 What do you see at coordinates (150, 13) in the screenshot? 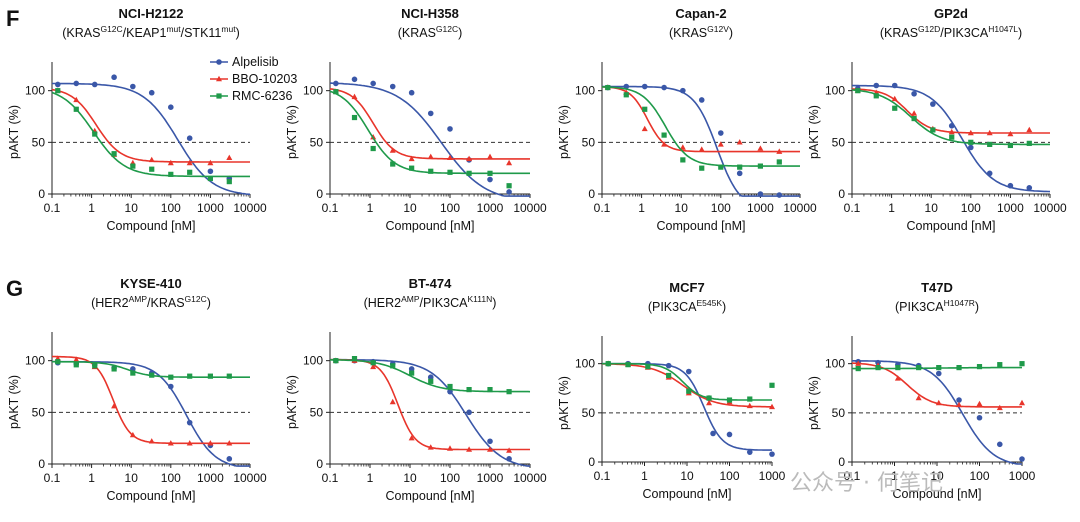
I see `chart-title: NCI-H2122` at bounding box center [150, 13].